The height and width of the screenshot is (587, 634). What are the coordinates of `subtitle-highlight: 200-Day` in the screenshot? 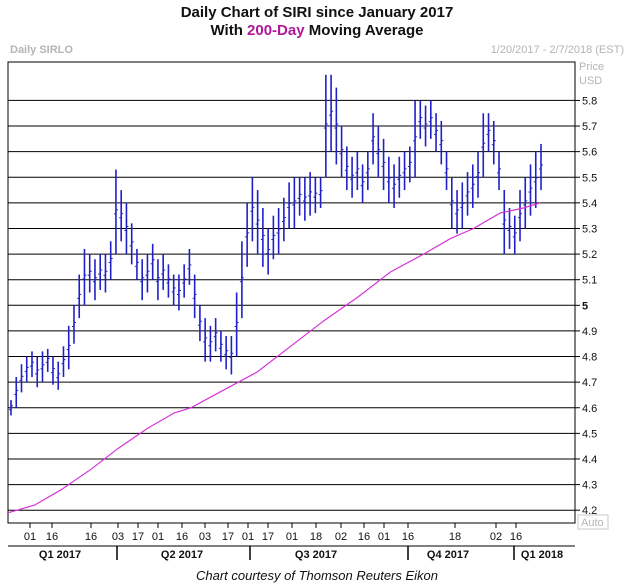 It's located at (276, 30).